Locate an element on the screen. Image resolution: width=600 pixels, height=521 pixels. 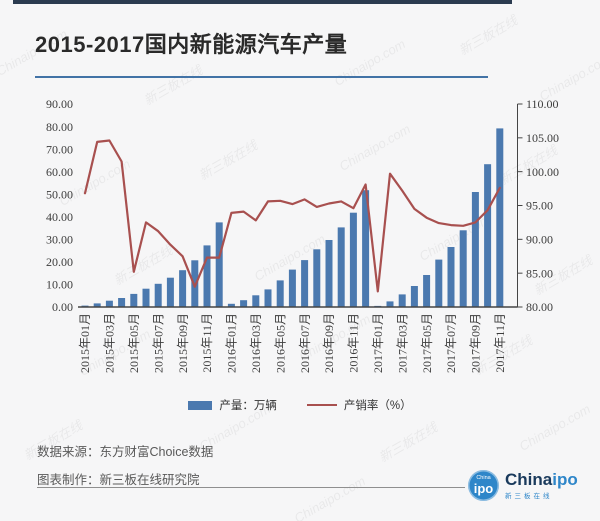
x-axis-label: 2017年09月 is located at coordinates (476, 343).